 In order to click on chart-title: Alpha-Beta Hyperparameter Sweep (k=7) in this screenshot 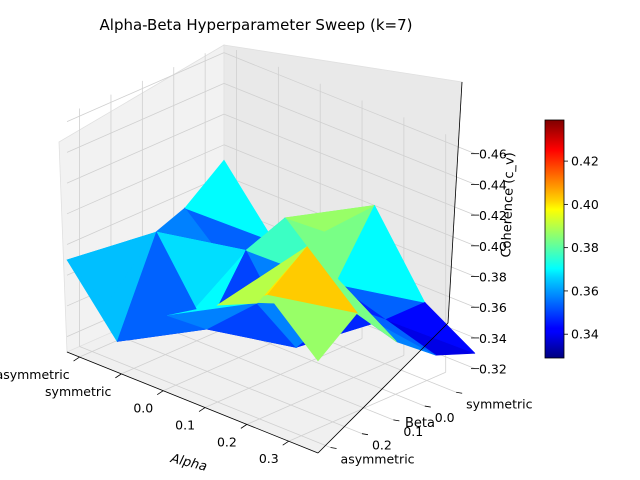, I will do `click(256, 25)`.